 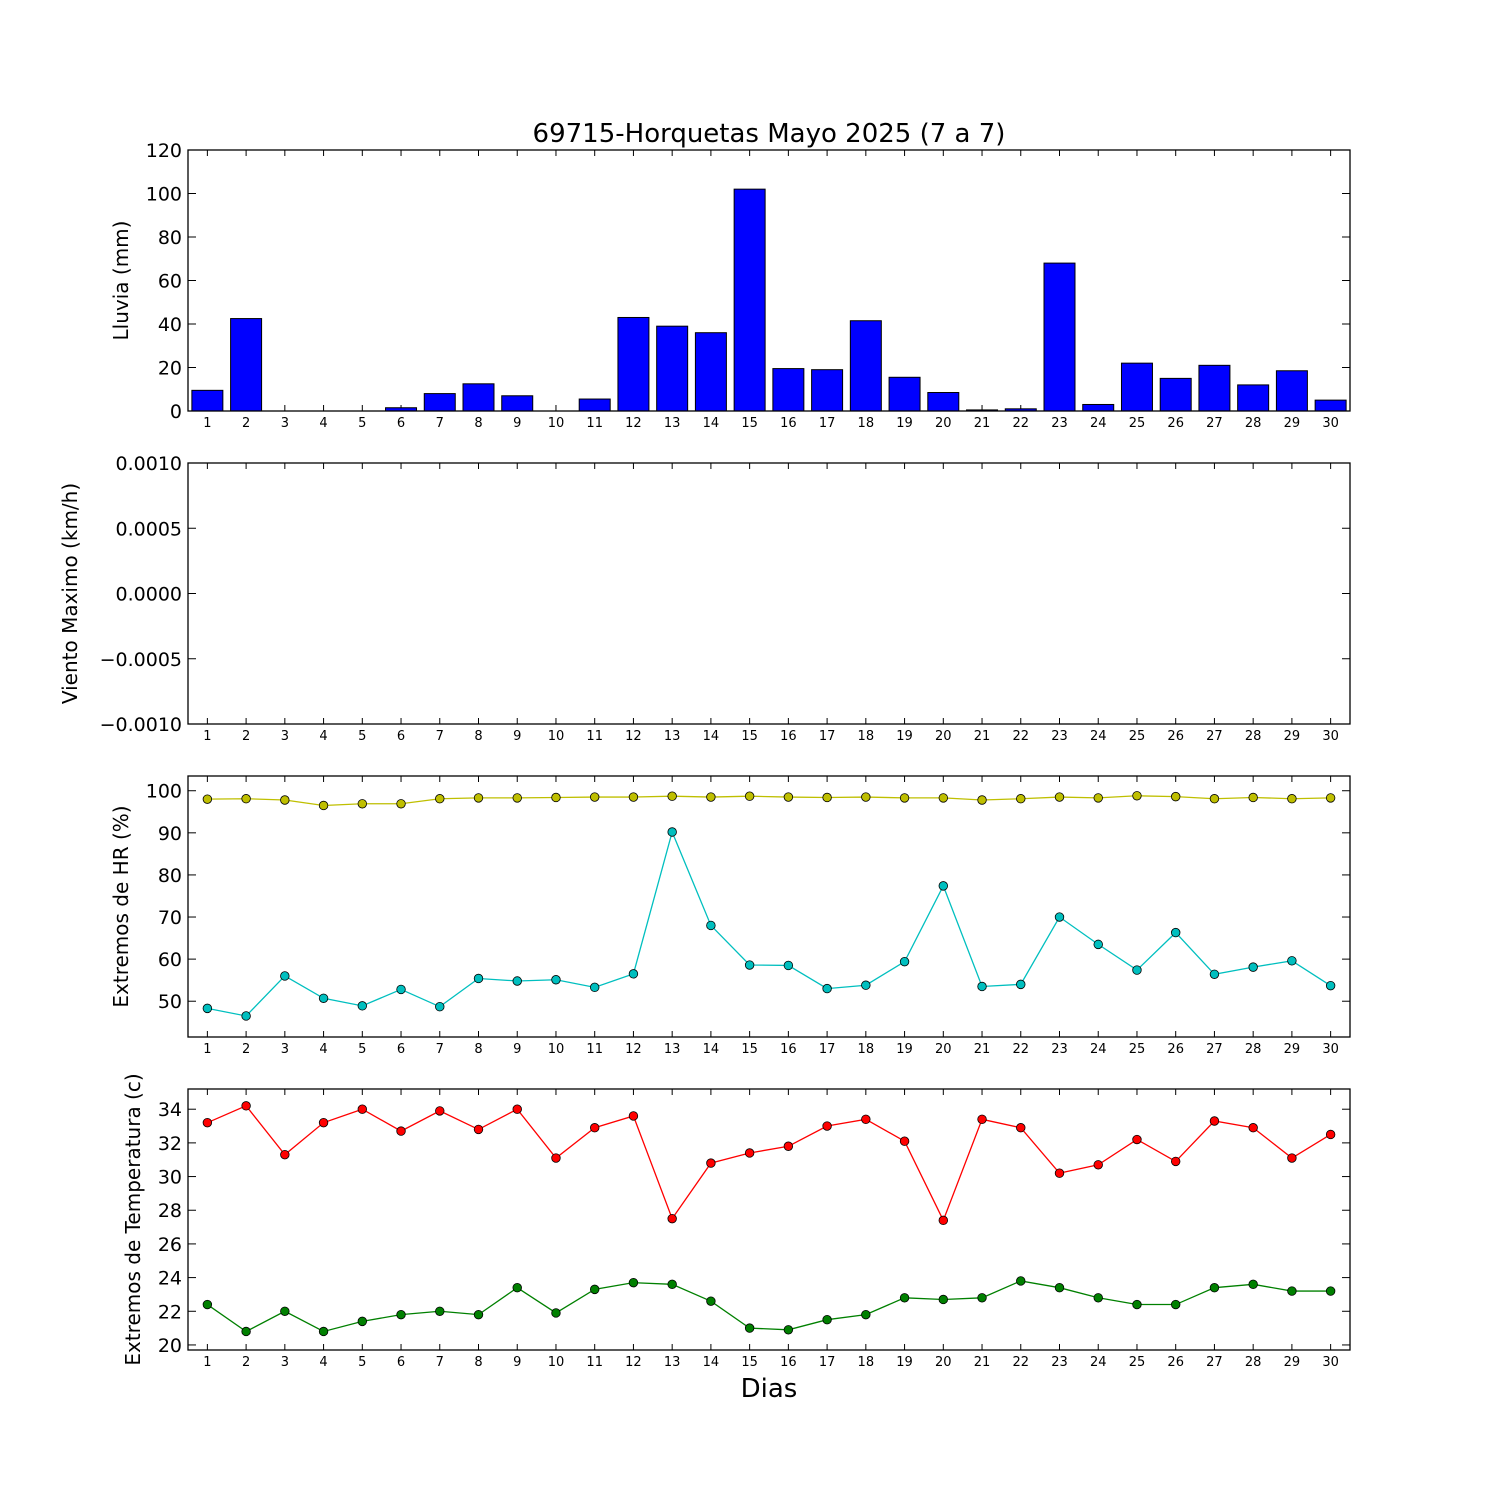 I want to click on x-tick-label: 29, so click(x=1292, y=1049).